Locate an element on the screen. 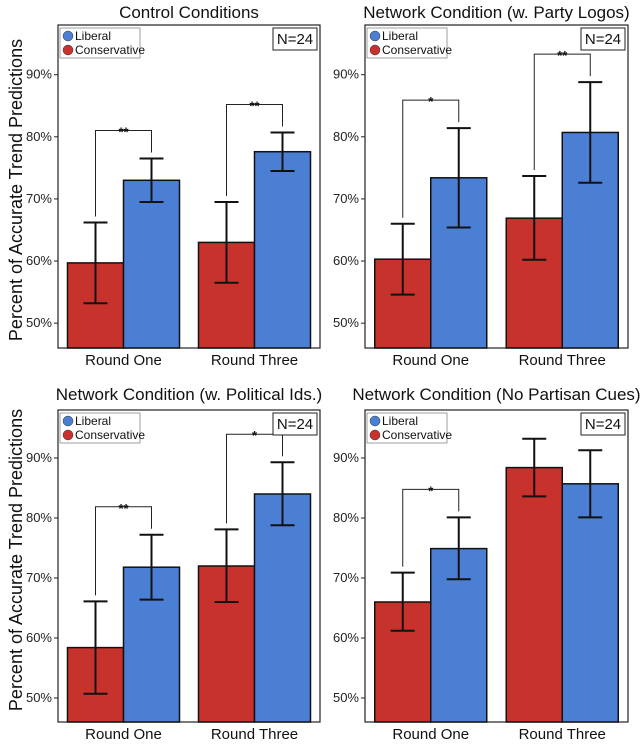  panel-title: Control Conditions is located at coordinates (189, 12).